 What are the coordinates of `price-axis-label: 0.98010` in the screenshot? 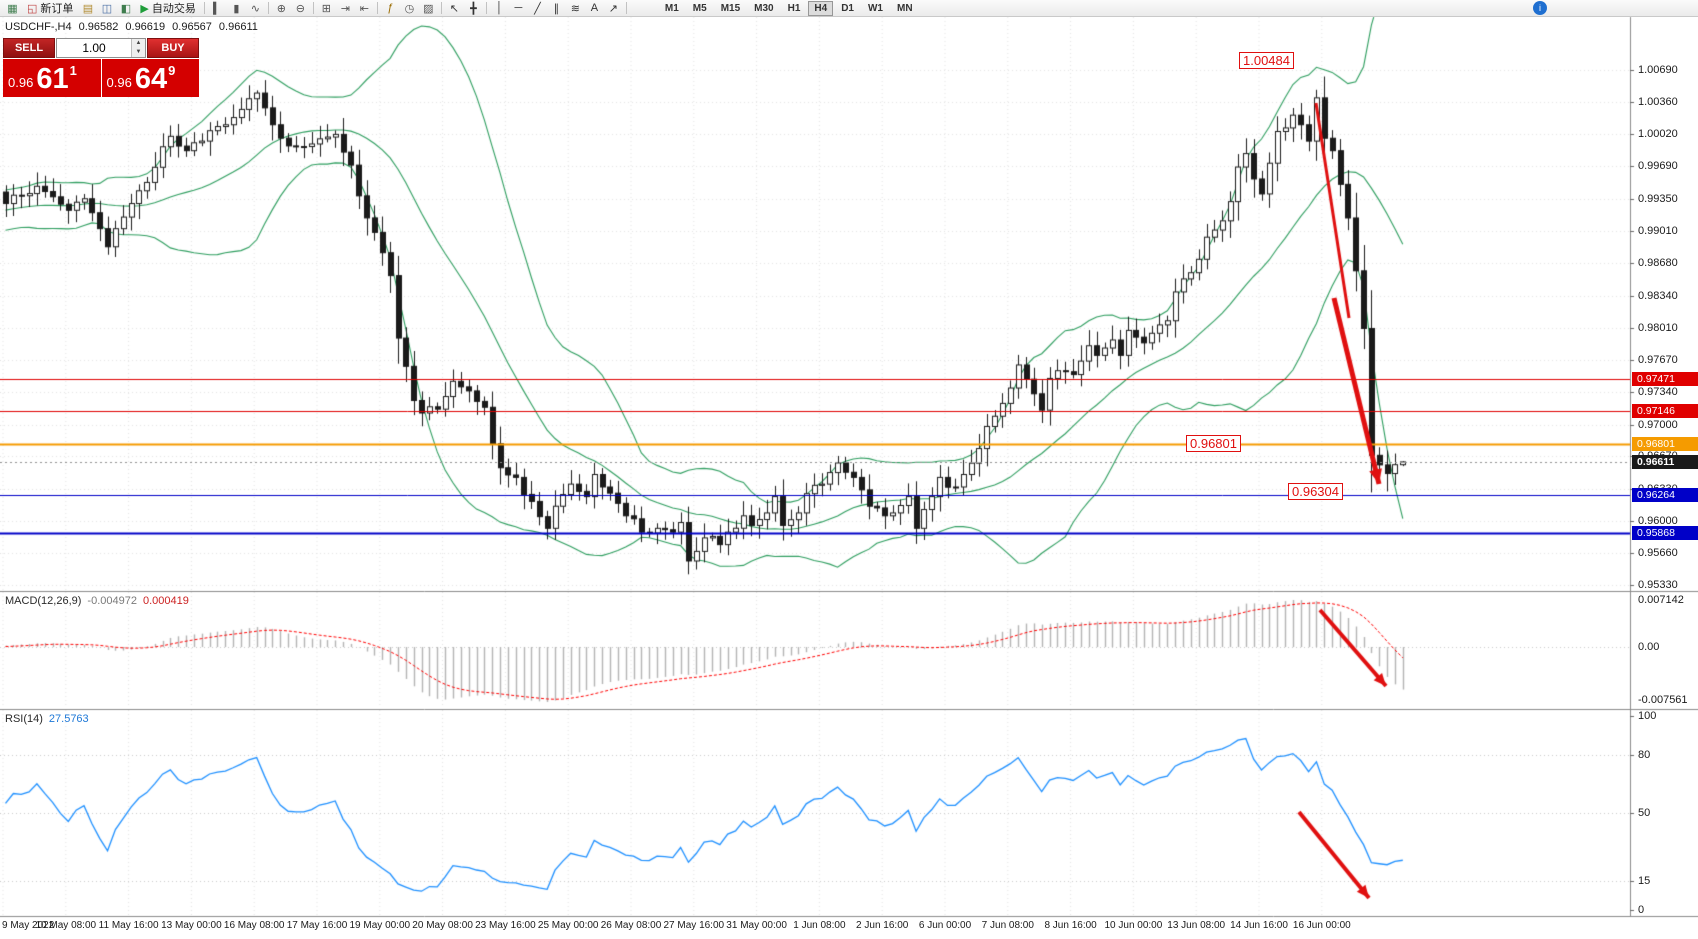 It's located at (1658, 327).